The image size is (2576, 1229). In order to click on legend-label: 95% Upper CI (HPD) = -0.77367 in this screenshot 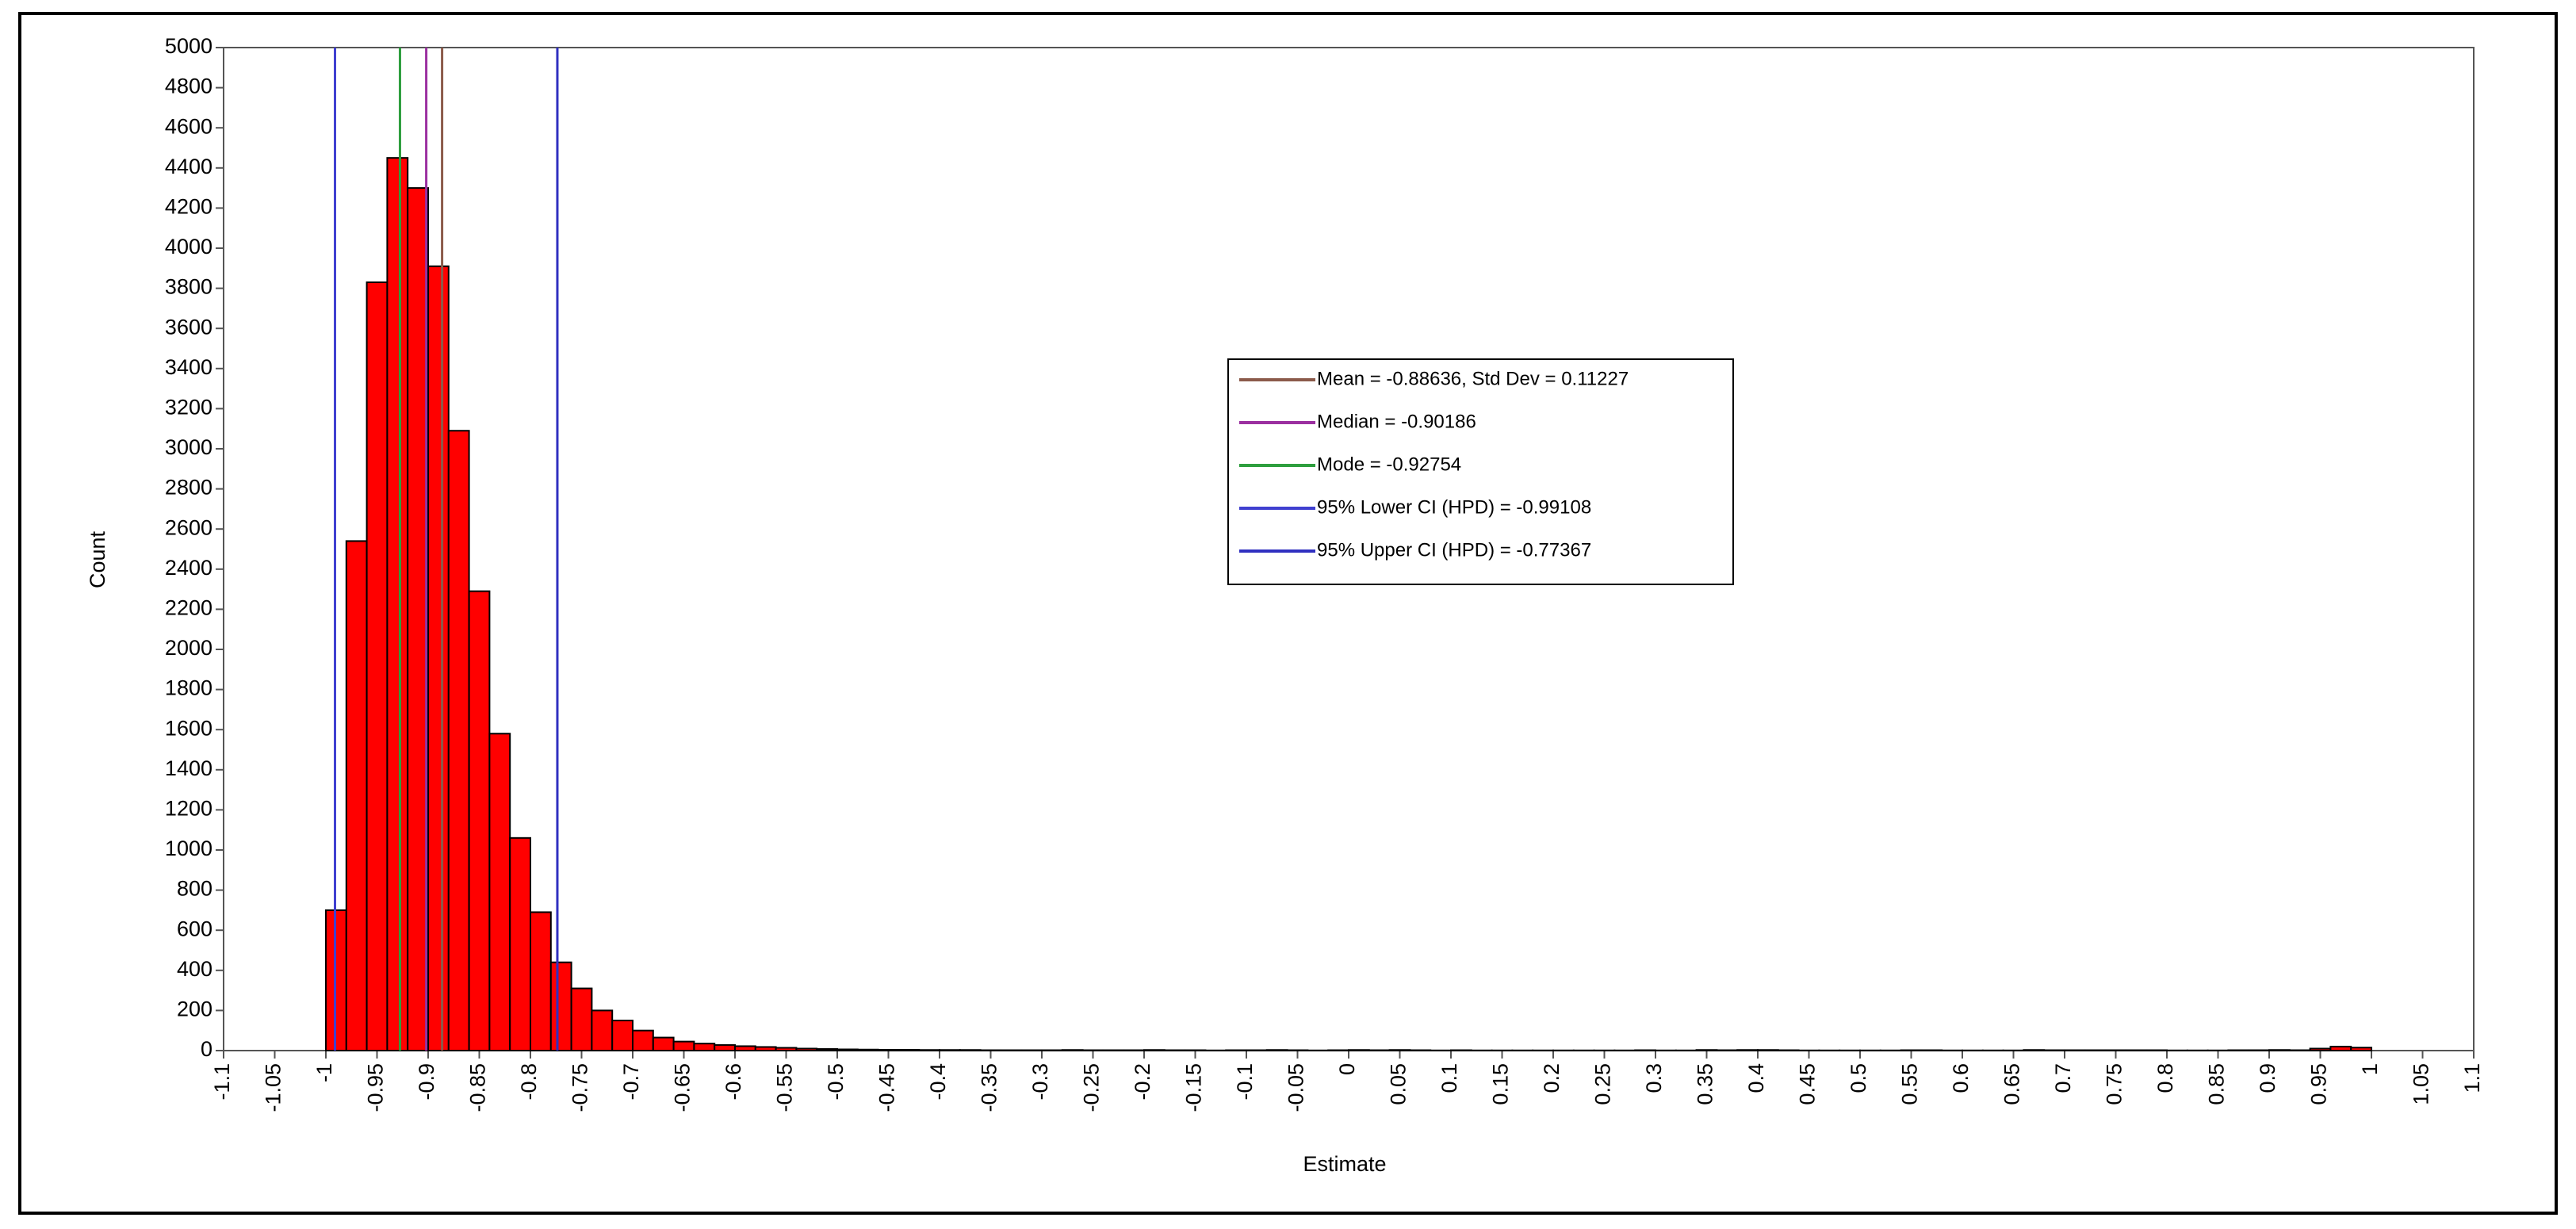, I will do `click(1454, 550)`.